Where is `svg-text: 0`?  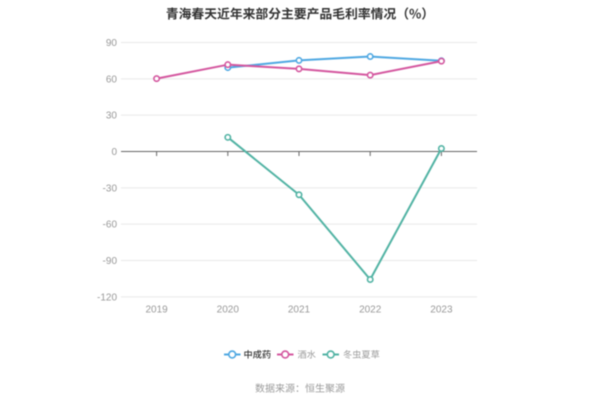
svg-text: 0 is located at coordinates (114, 152).